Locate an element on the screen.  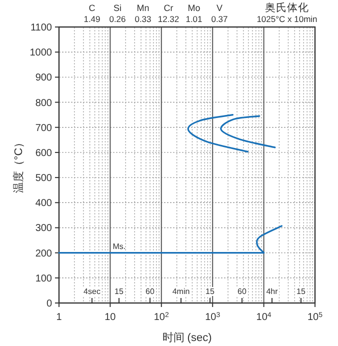
x-tick-label: 10$^{5}$ is located at coordinates (315, 317).